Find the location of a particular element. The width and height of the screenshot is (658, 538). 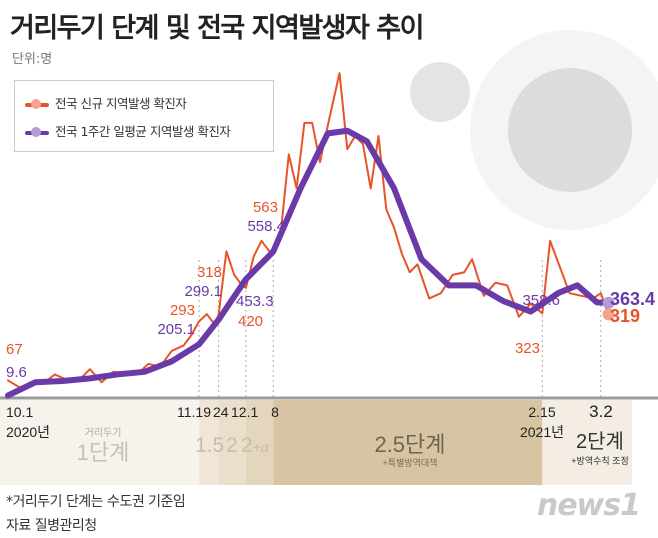

legend: 전국 신규 지역발생 확진자 전국 1주간 일평균 지역발생 확진자 is located at coordinates (144, 116).